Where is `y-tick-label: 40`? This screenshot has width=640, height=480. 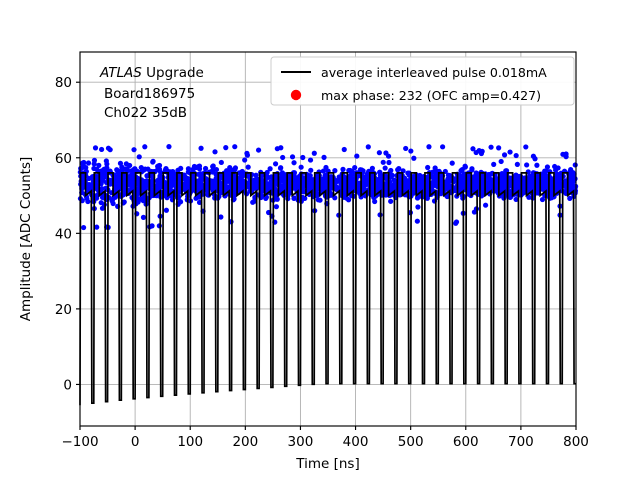
y-tick-label: 40 is located at coordinates (63, 234).